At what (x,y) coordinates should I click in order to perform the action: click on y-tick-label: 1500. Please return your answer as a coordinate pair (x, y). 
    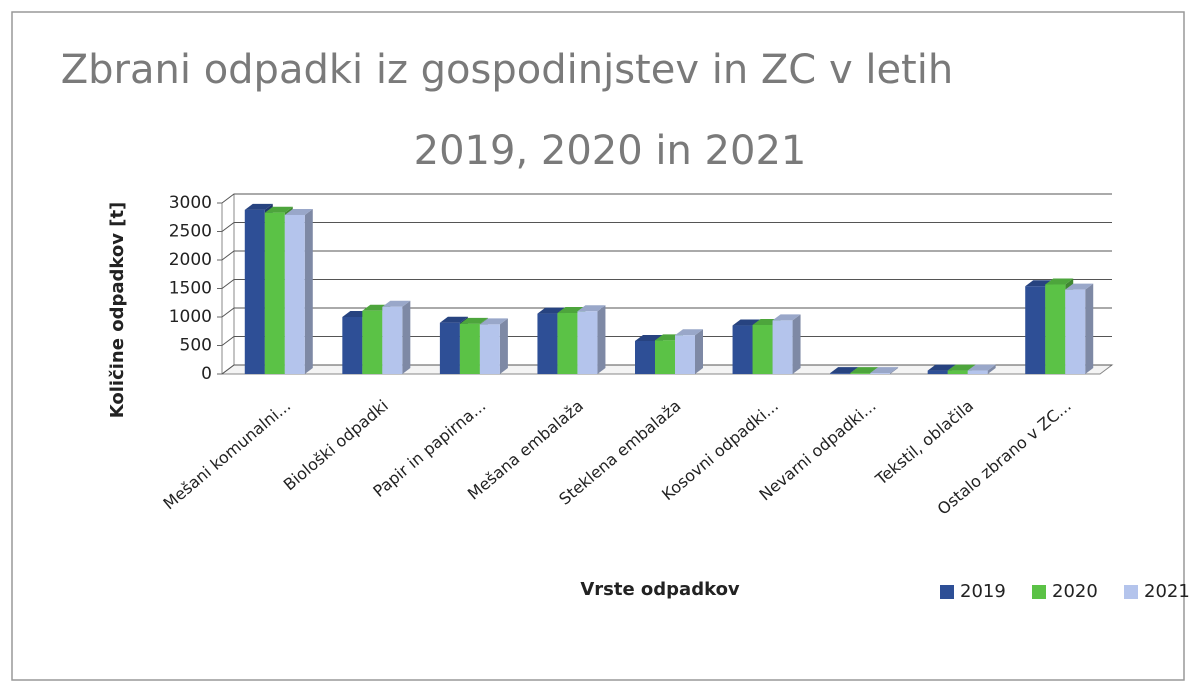
    Looking at the image, I should click on (190, 289).